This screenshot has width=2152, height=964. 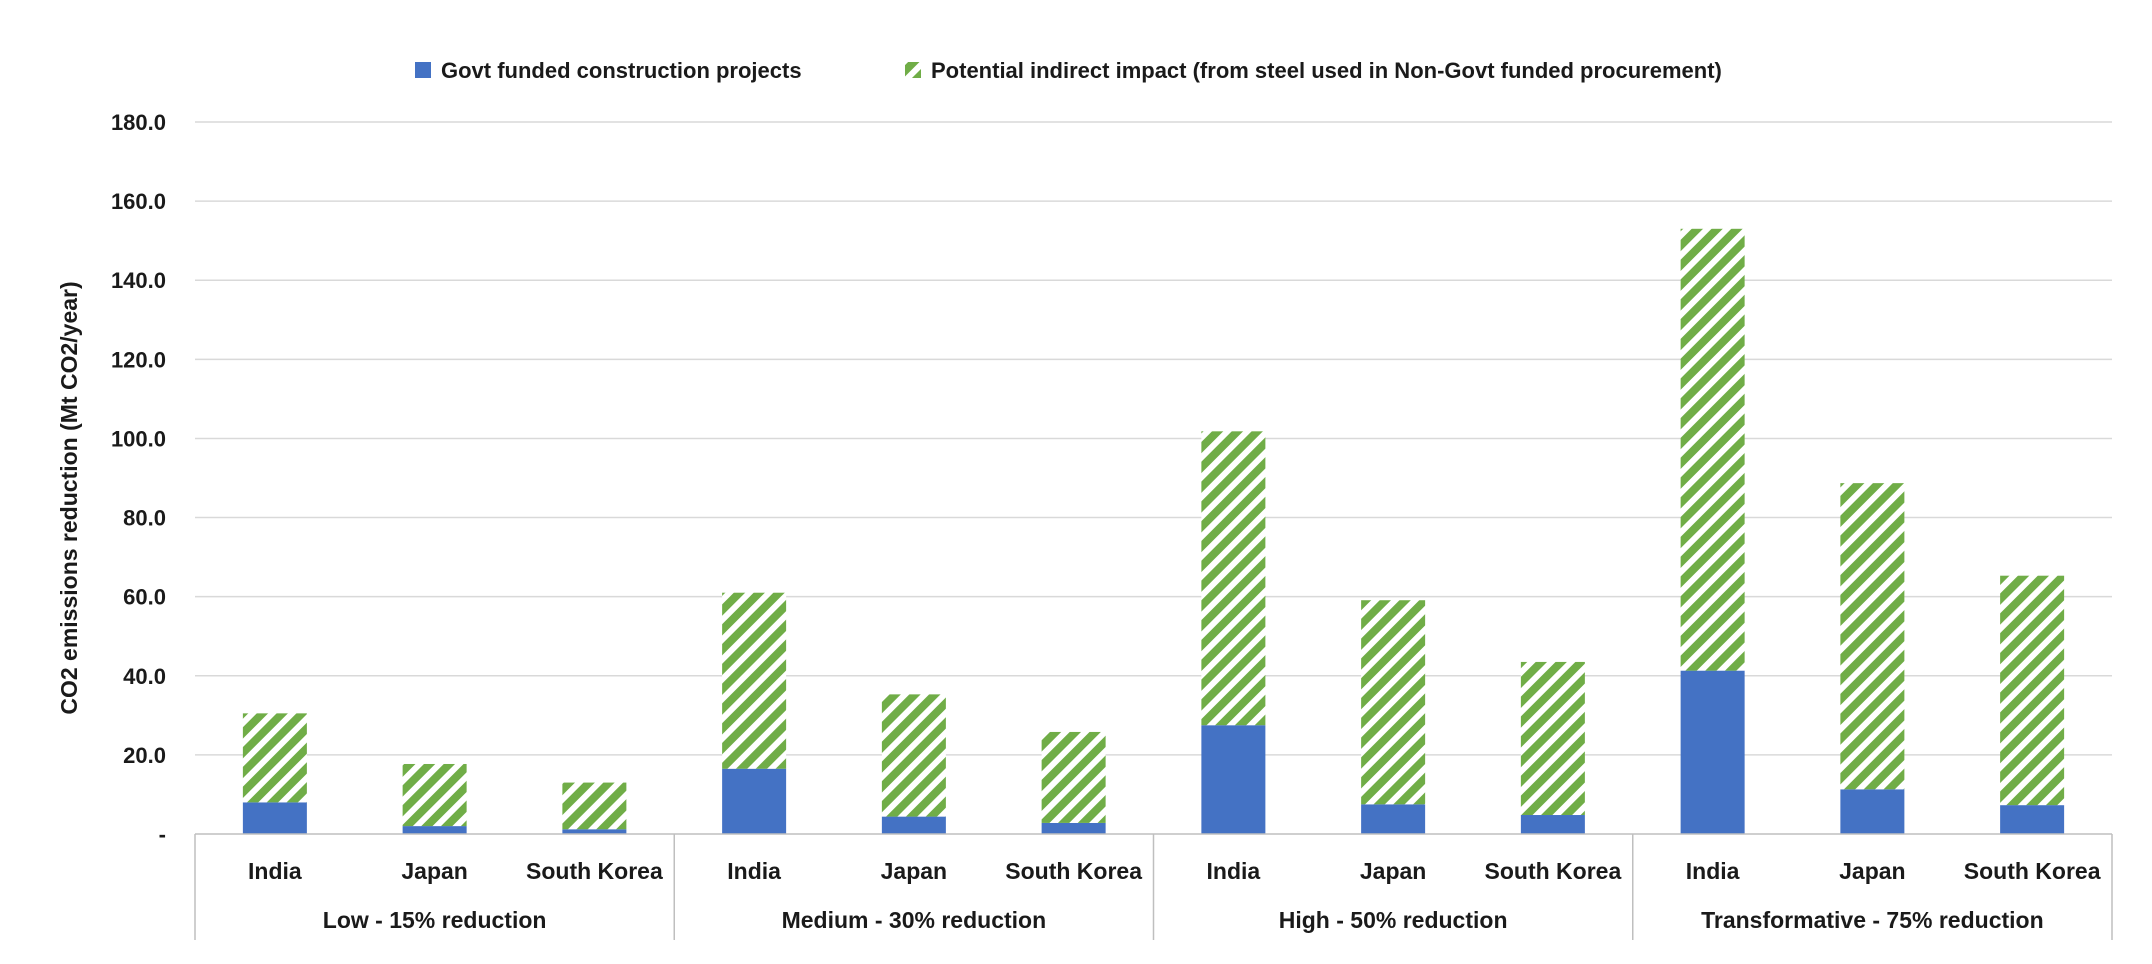 What do you see at coordinates (138, 122) in the screenshot?
I see `y-tick-label: 180.0` at bounding box center [138, 122].